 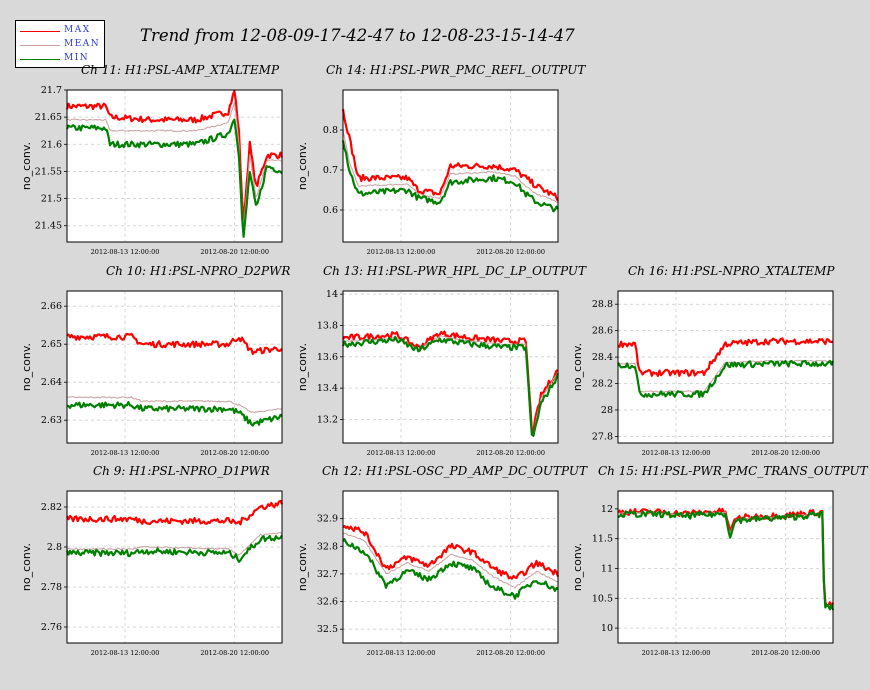 What do you see at coordinates (327, 574) in the screenshot?
I see `y-tick-label: 32.7` at bounding box center [327, 574].